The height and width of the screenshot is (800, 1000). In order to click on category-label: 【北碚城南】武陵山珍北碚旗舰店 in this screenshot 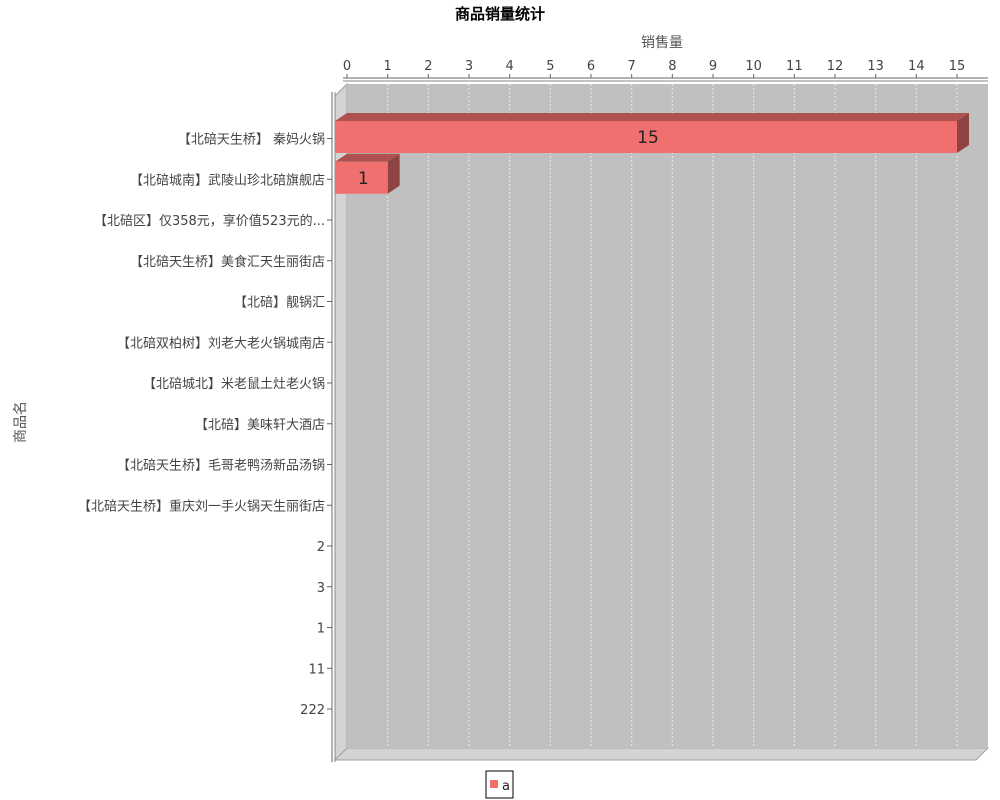, I will do `click(227, 180)`.